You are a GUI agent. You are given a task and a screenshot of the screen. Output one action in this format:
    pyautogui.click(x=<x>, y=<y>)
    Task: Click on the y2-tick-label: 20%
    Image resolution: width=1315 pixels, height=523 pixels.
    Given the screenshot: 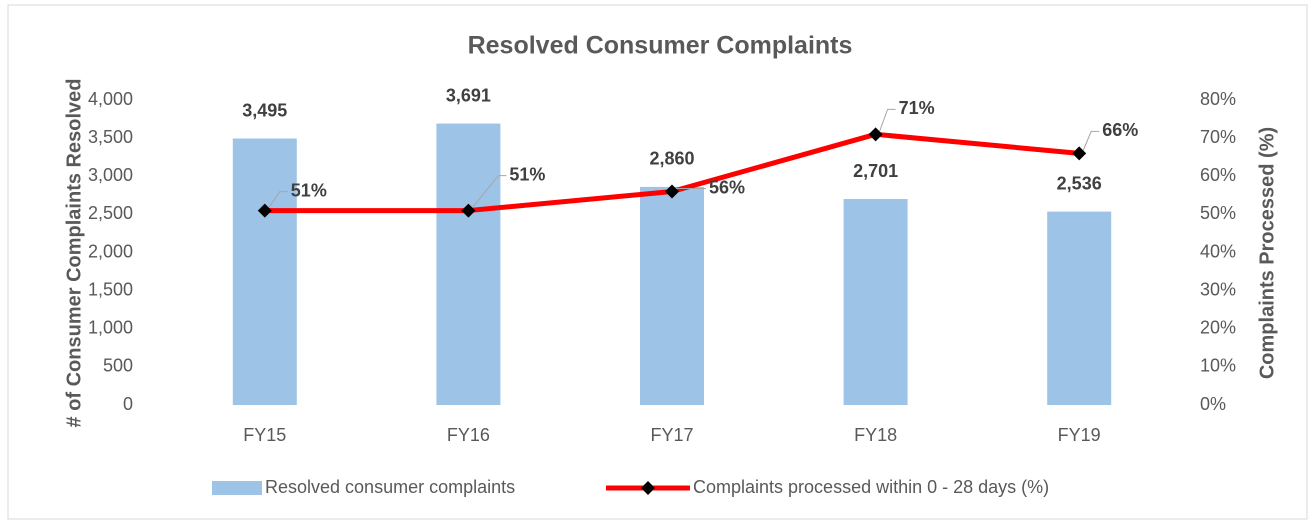 What is the action you would take?
    pyautogui.click(x=1218, y=328)
    